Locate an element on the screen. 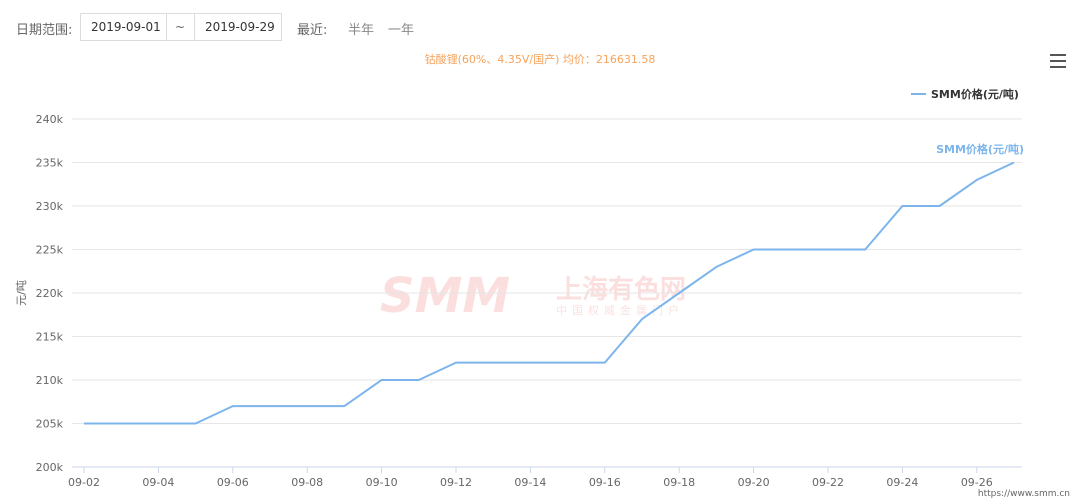  x-tick-label: 09-12 is located at coordinates (456, 482).